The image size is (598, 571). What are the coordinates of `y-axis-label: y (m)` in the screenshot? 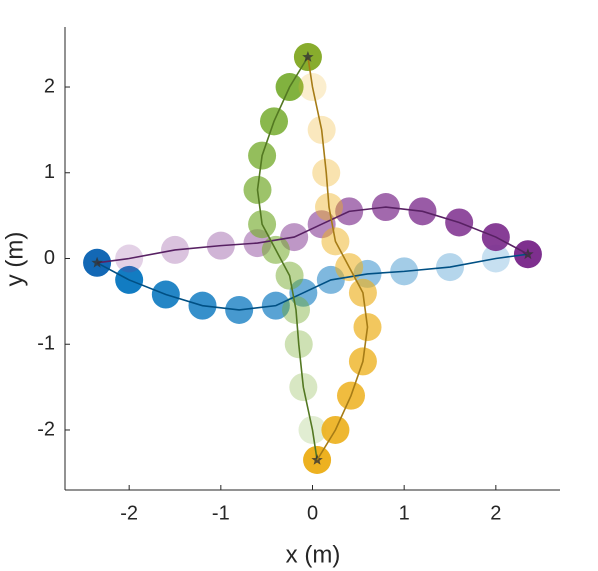 It's located at (14, 259).